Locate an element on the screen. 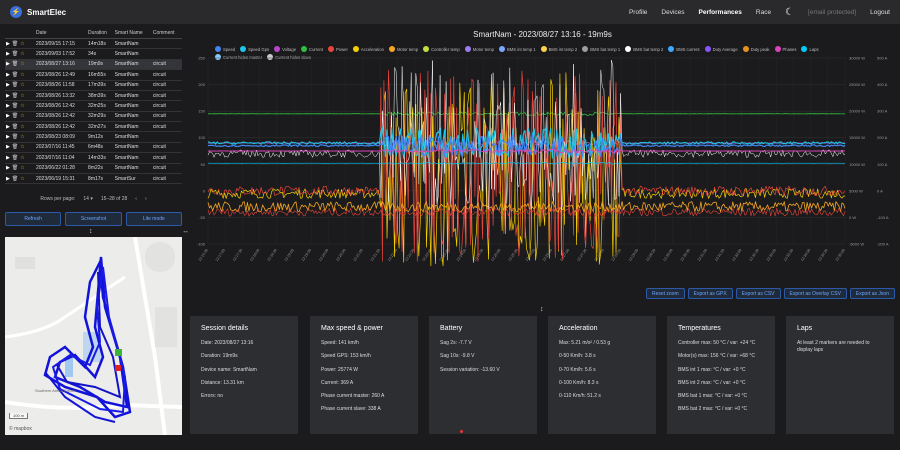  legend-item: Current is located at coordinates (312, 49).